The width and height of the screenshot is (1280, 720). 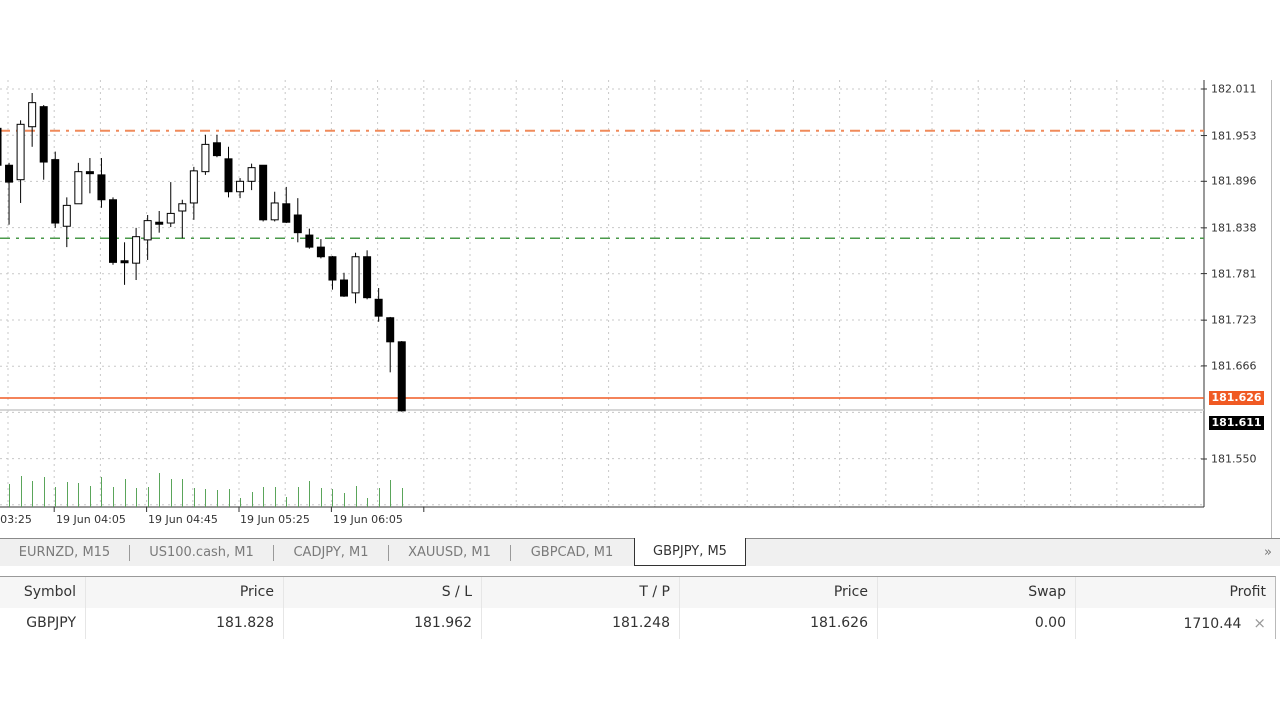 I want to click on cell-current-price: 181.626, so click(x=779, y=623).